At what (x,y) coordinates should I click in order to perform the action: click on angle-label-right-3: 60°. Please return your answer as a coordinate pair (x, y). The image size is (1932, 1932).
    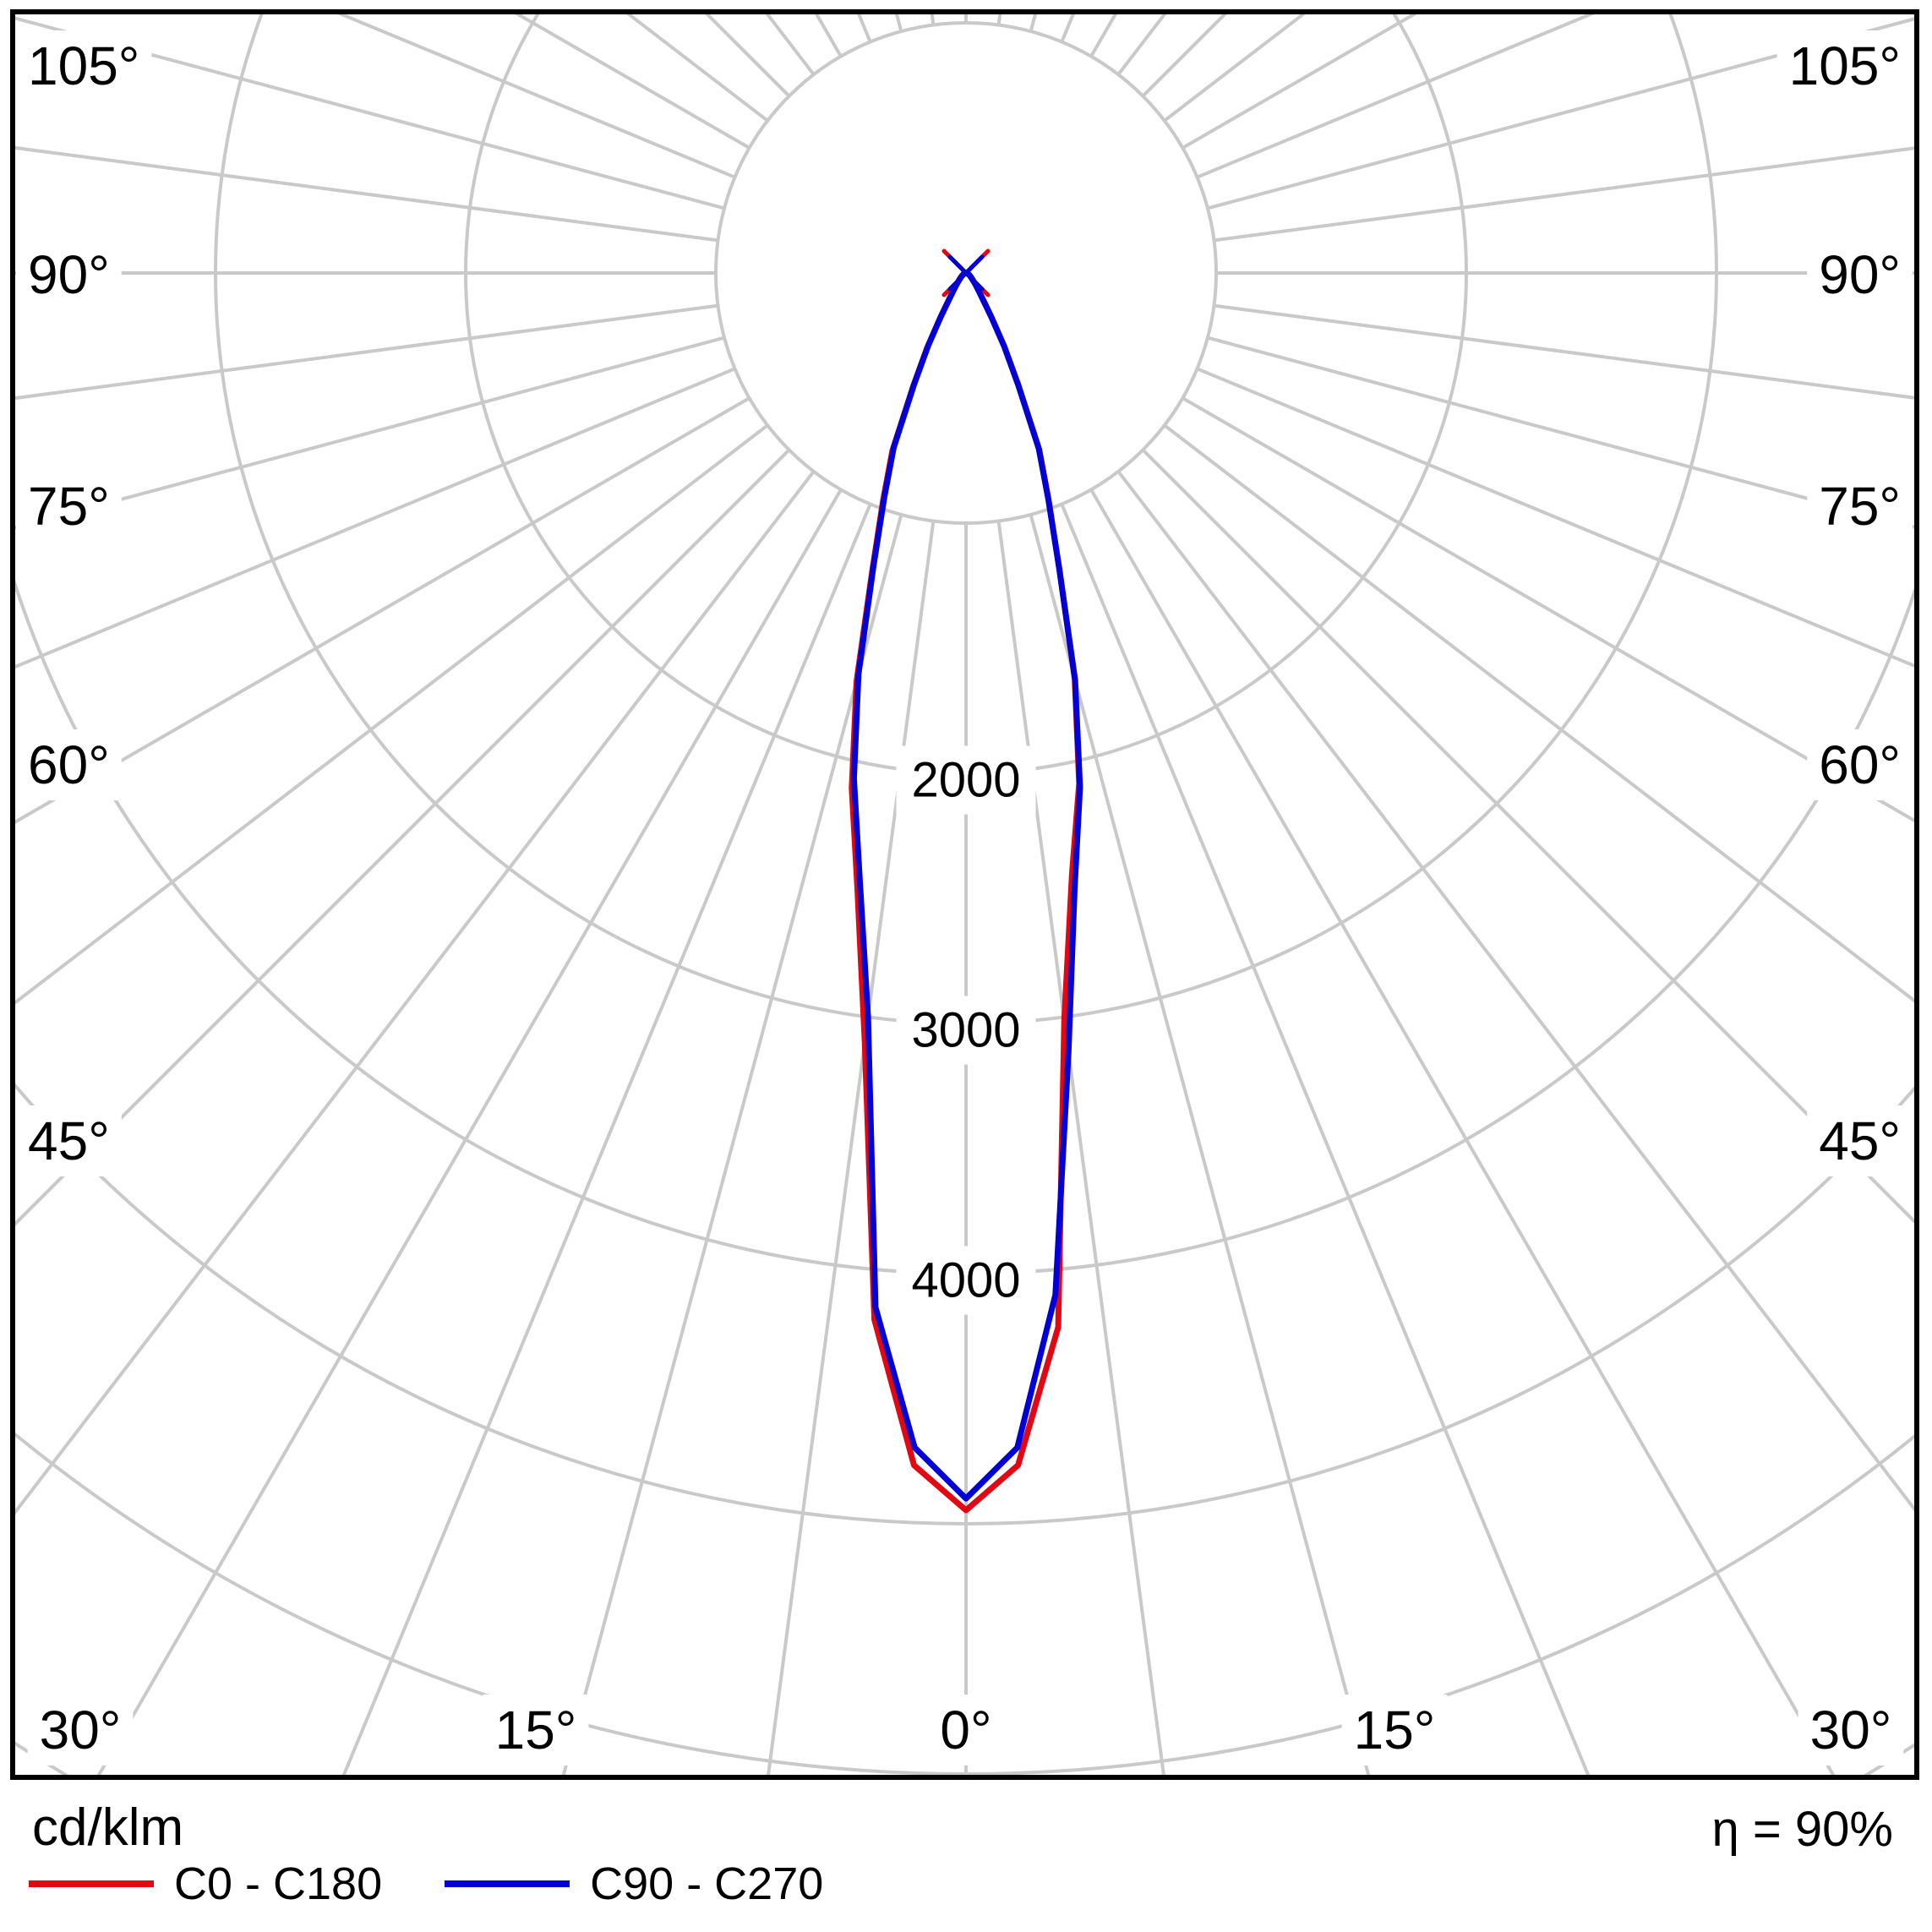
    Looking at the image, I should click on (1860, 764).